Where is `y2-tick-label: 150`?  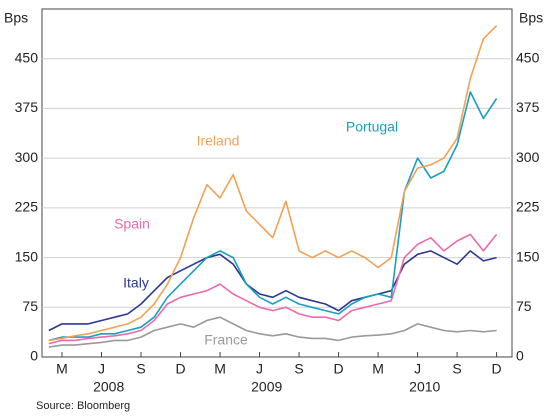 y2-tick-label: 150 is located at coordinates (528, 256).